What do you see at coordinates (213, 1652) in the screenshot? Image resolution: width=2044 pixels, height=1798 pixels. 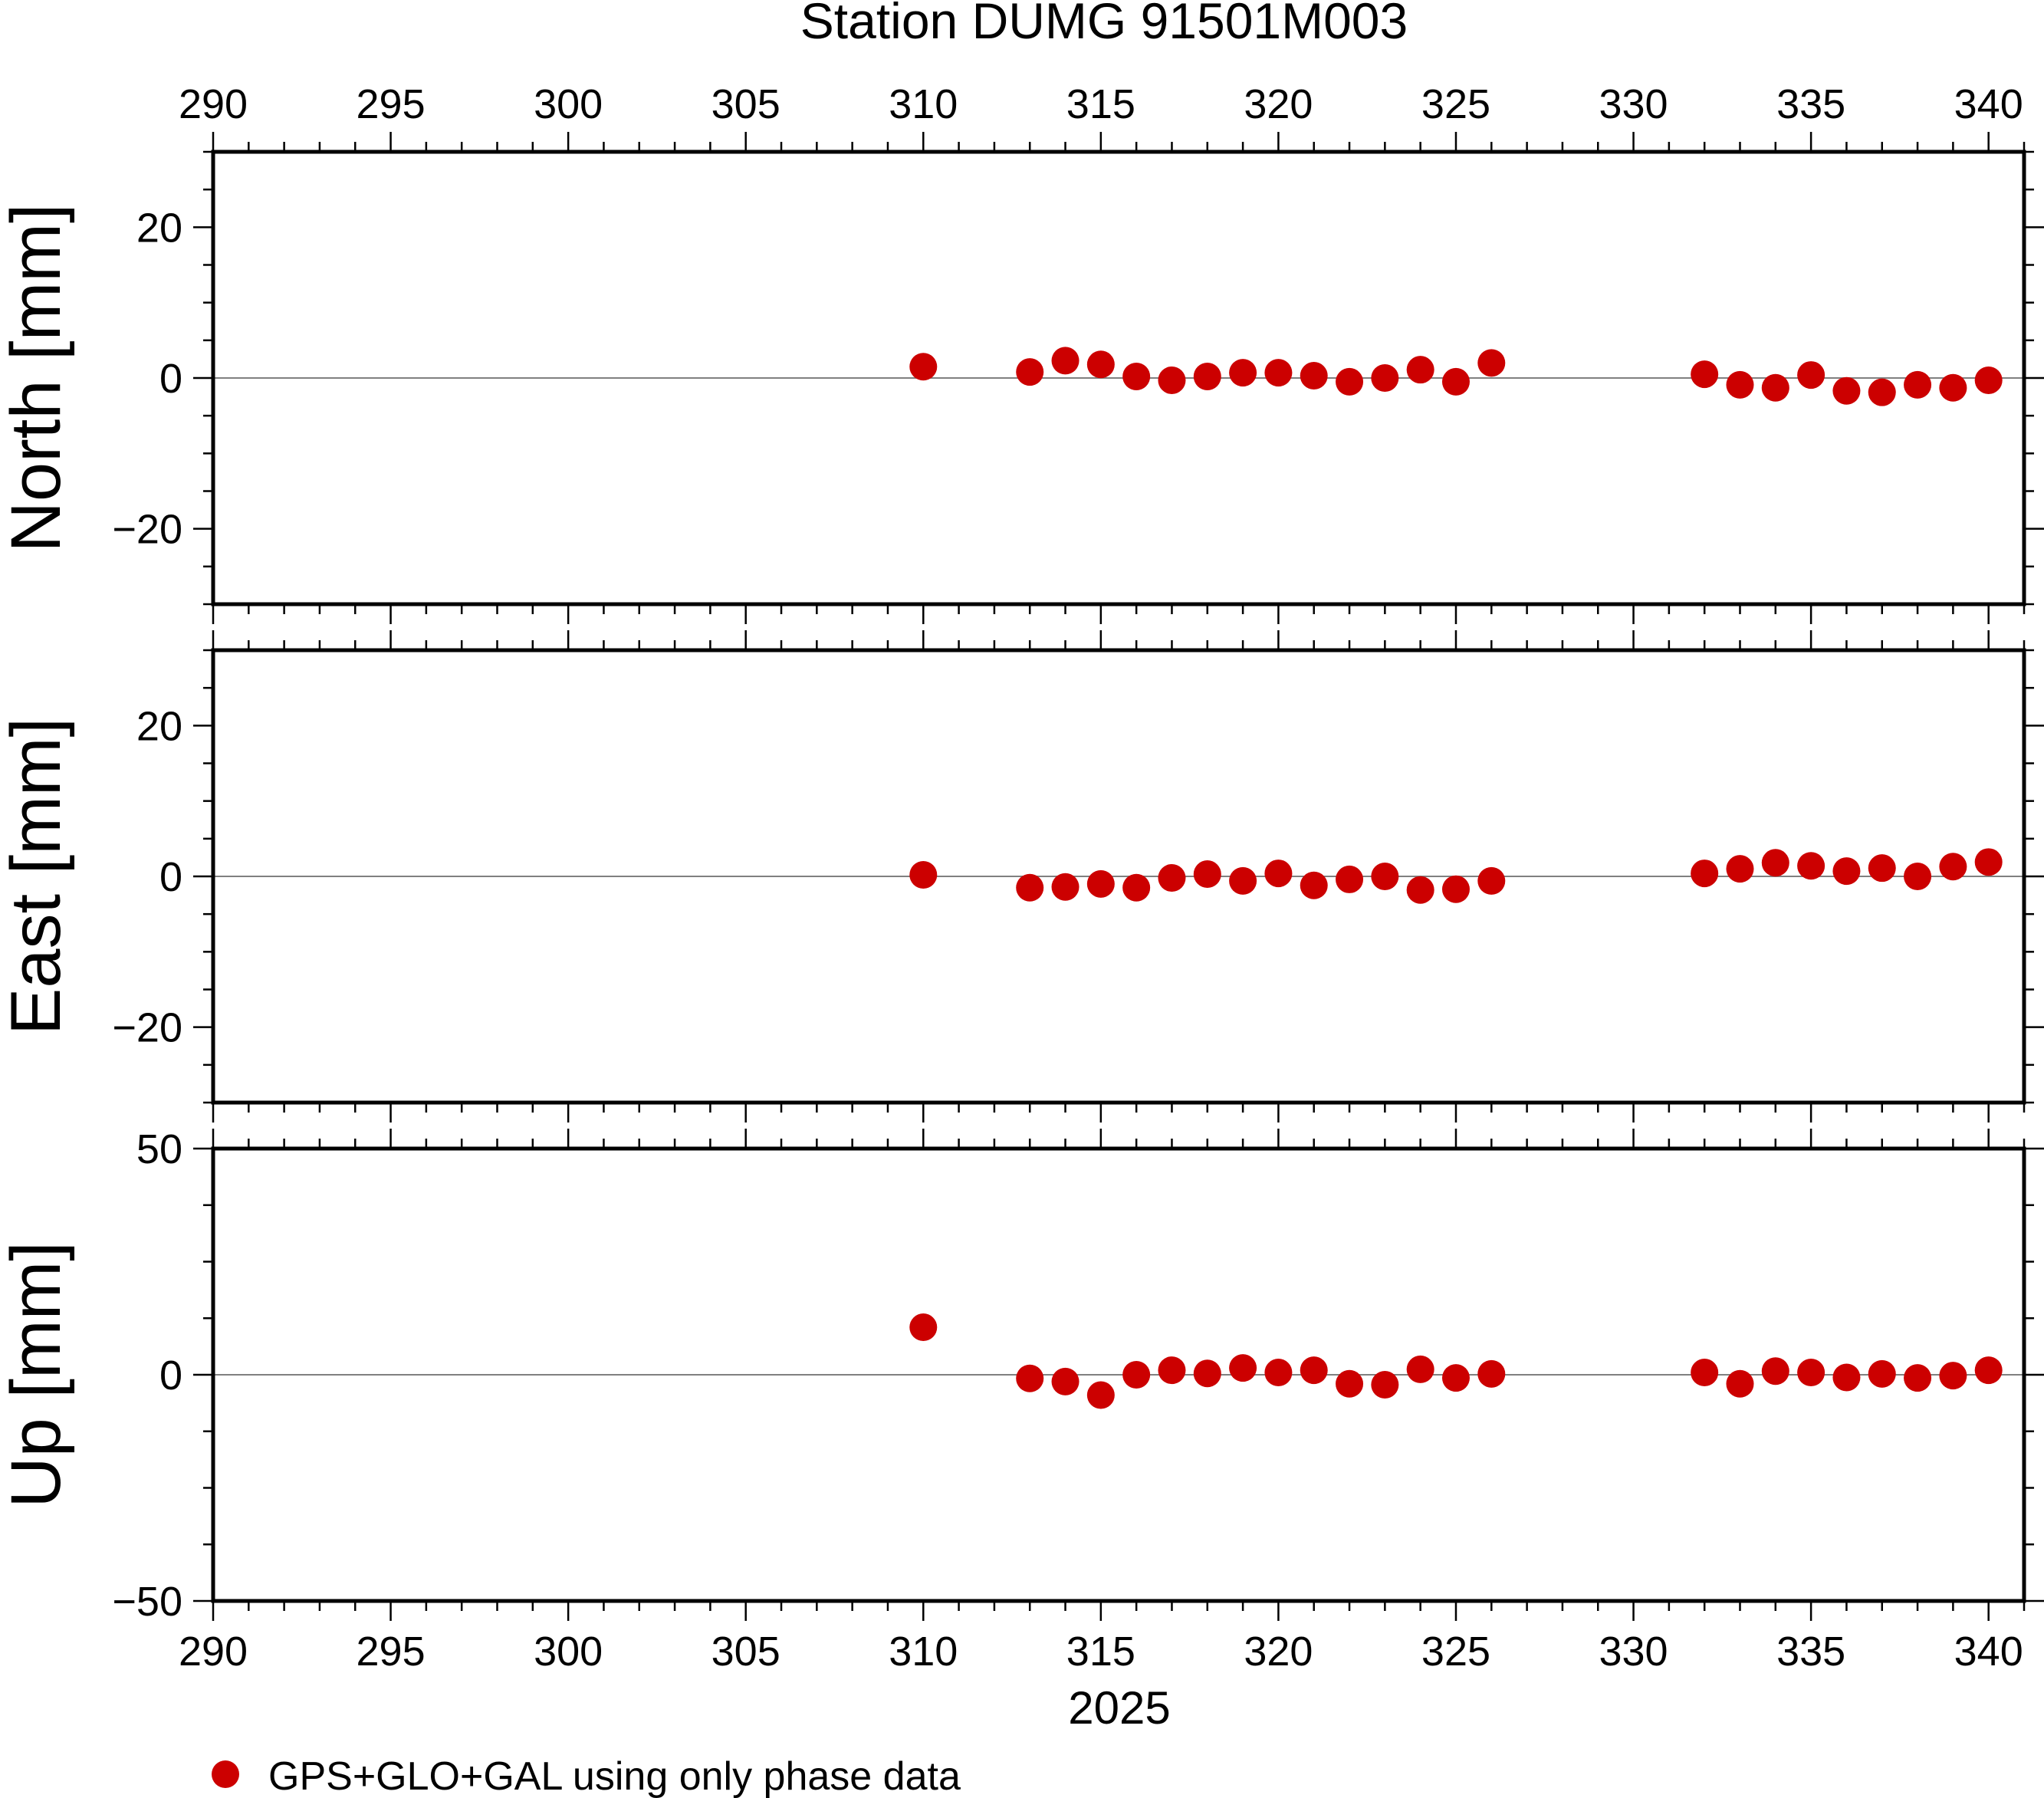 I see `x-tick-label-bottom: 290` at bounding box center [213, 1652].